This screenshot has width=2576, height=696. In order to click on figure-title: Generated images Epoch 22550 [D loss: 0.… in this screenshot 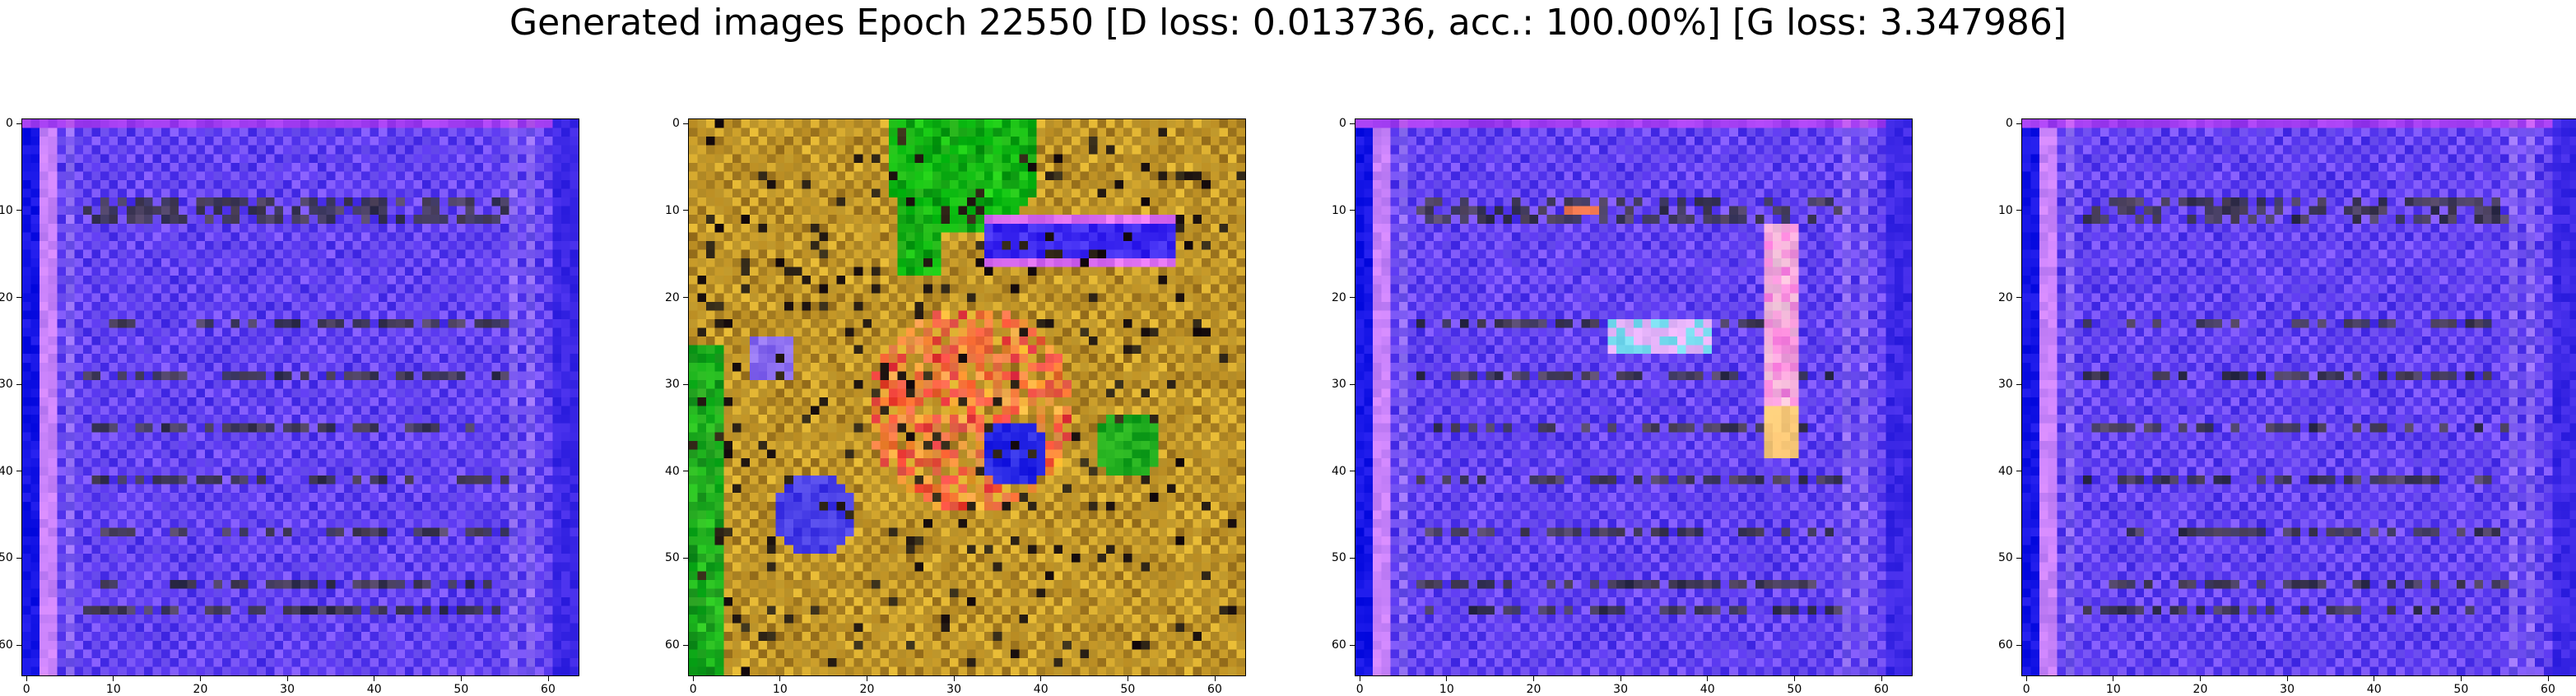, I will do `click(1288, 23)`.